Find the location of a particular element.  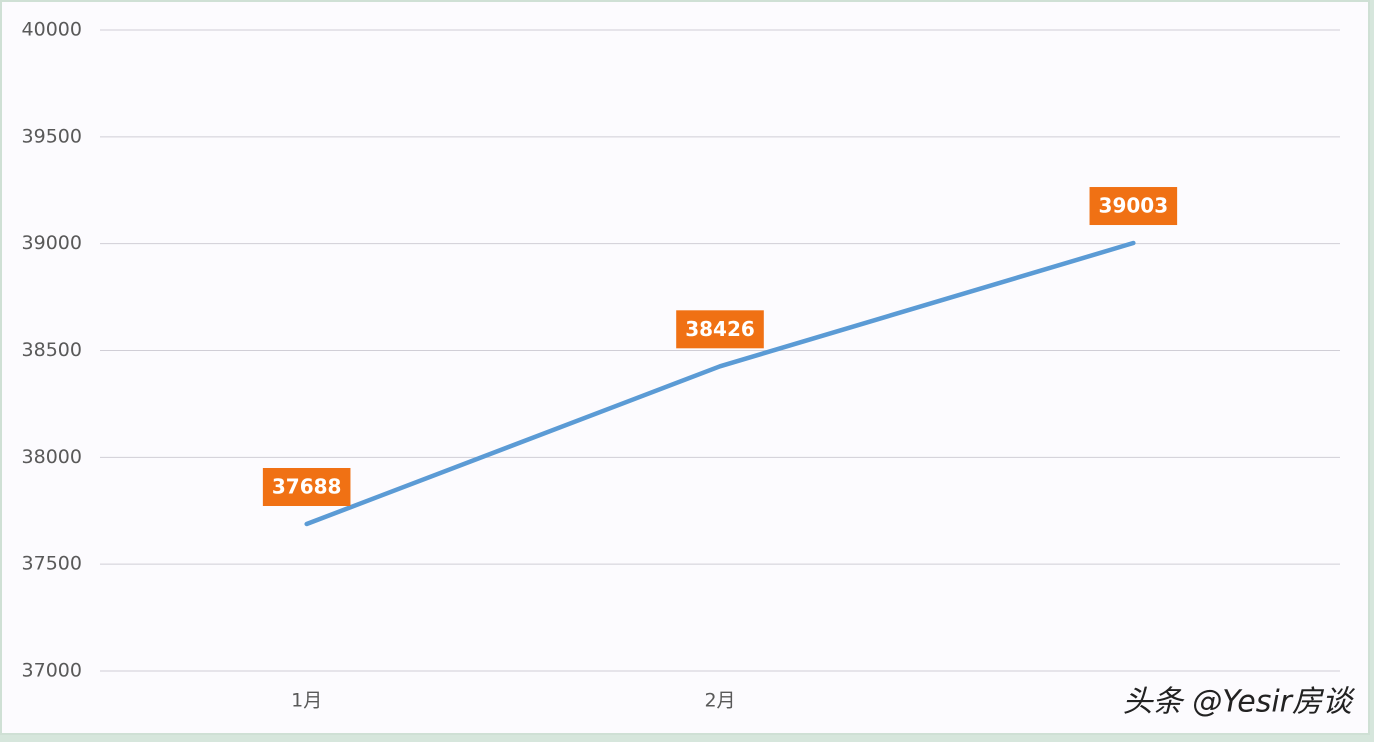

watermark: 头条 @Yesir房谈 is located at coordinates (1239, 702).